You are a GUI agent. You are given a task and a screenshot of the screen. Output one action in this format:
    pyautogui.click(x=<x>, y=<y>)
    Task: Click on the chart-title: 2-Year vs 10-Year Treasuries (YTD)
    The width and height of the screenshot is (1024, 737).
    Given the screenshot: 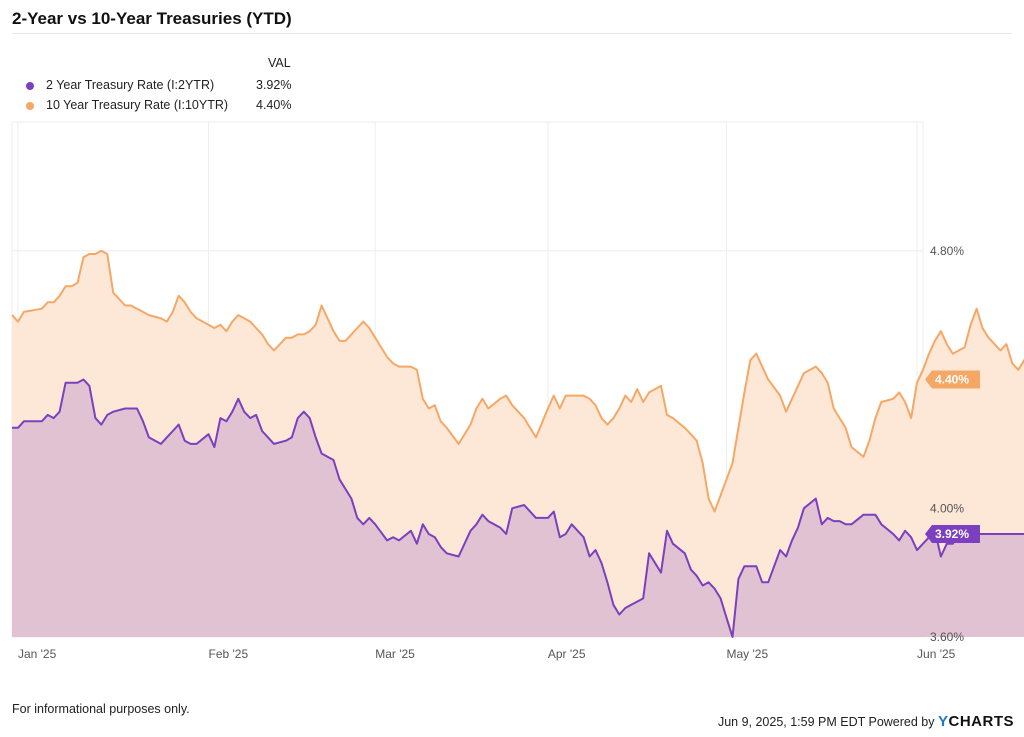 What is the action you would take?
    pyautogui.click(x=152, y=18)
    